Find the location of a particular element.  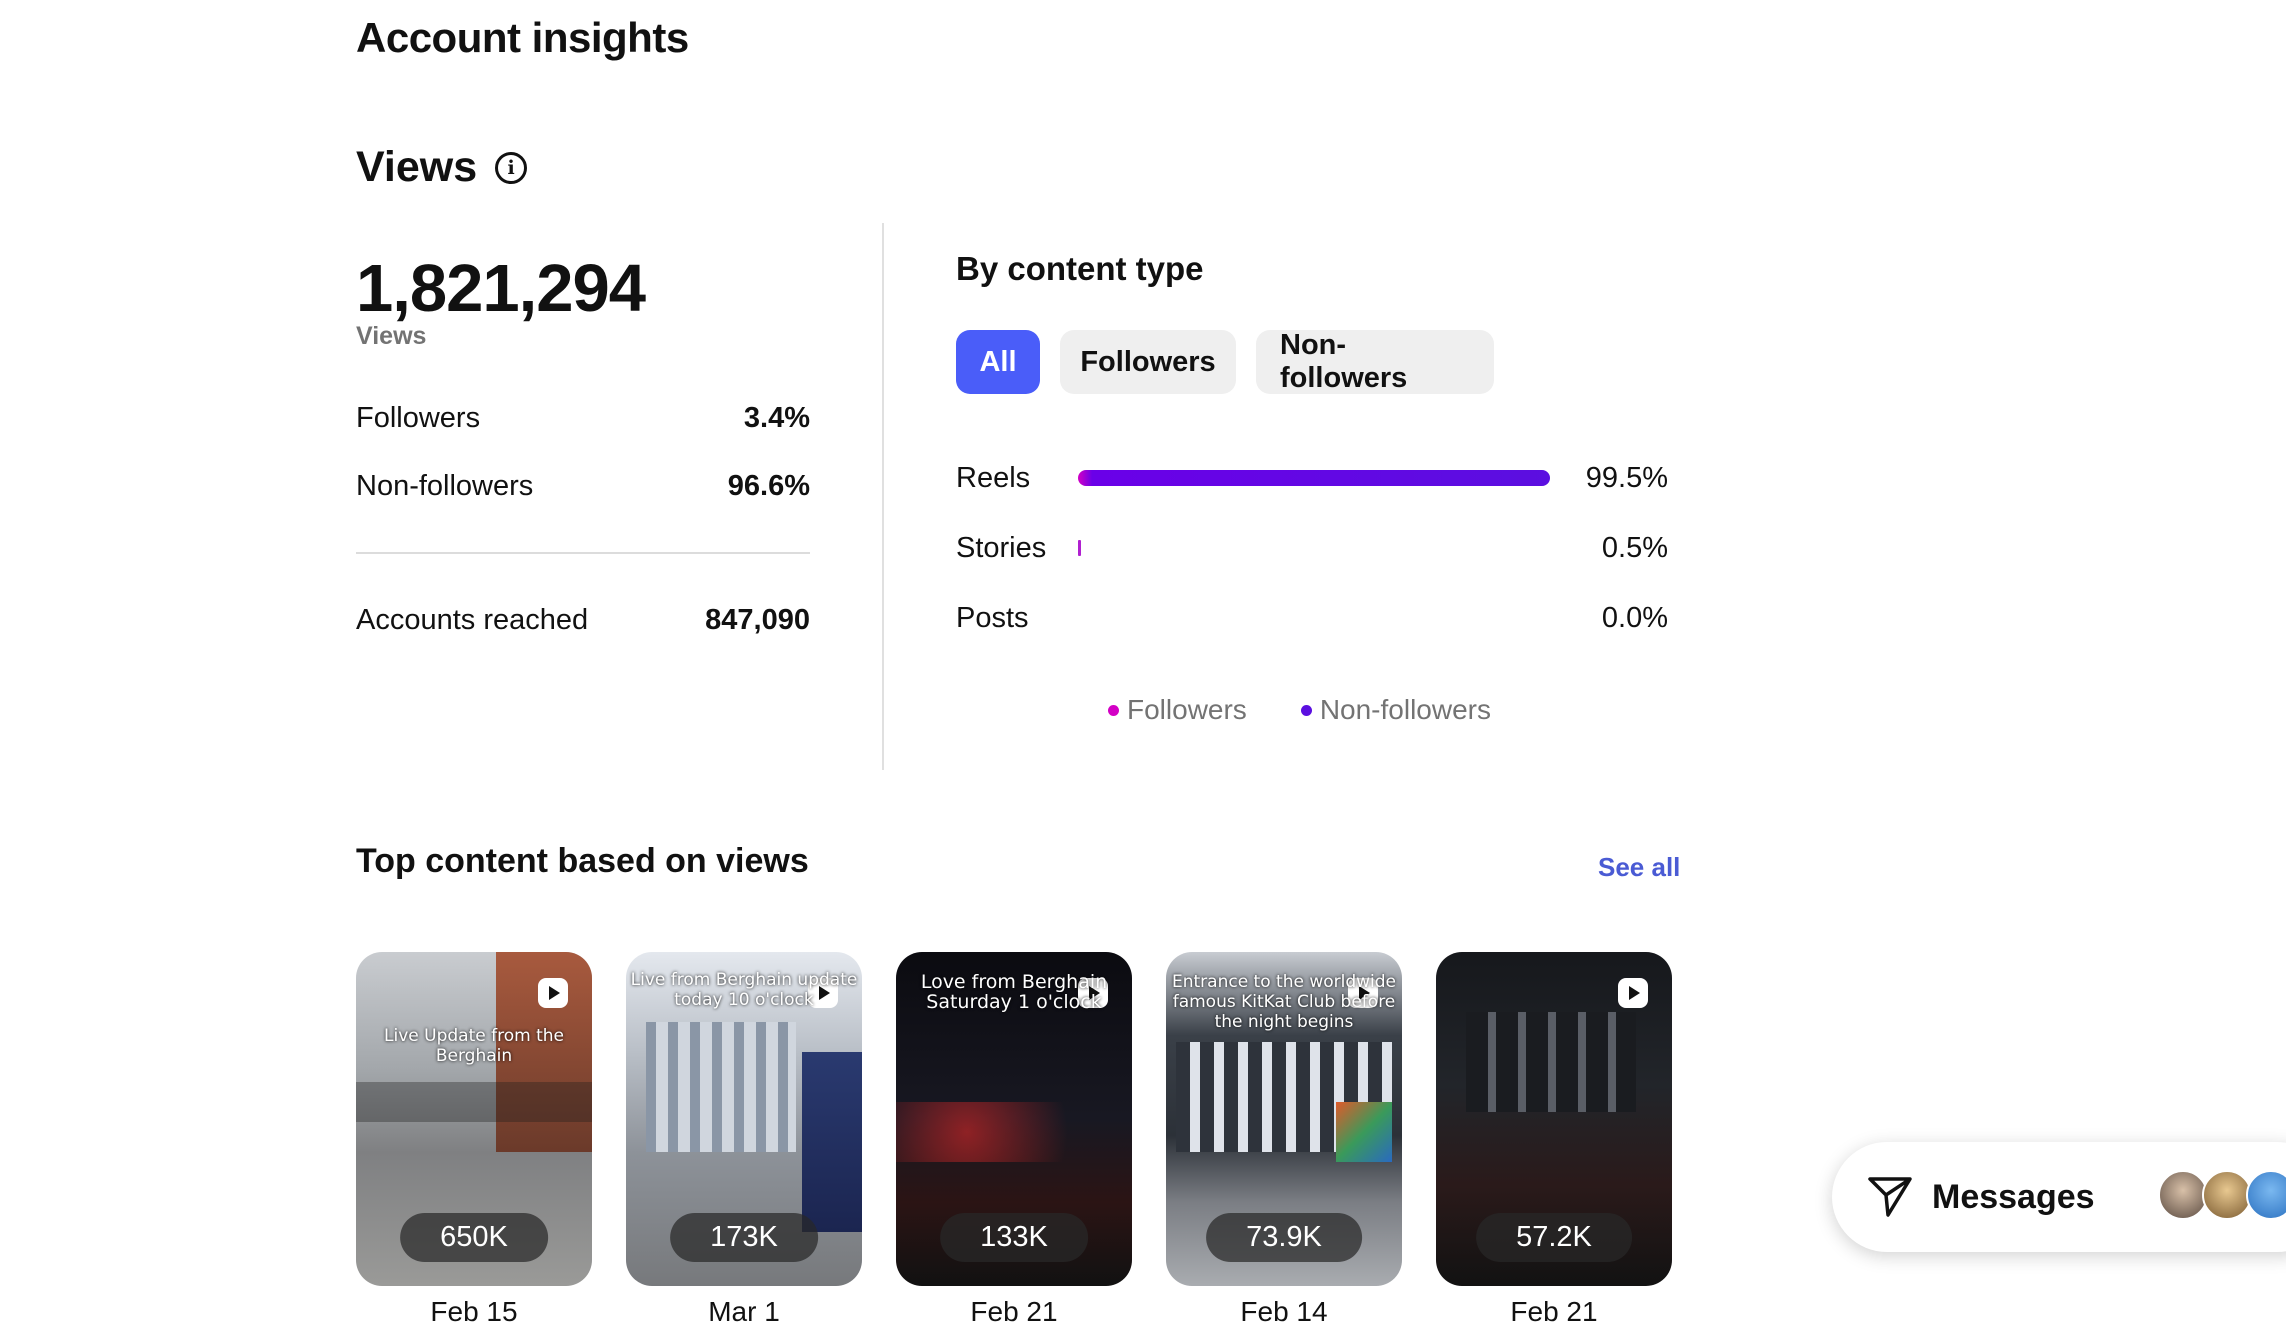

nonfollowers-stat-label: Non-followers is located at coordinates (445, 486).